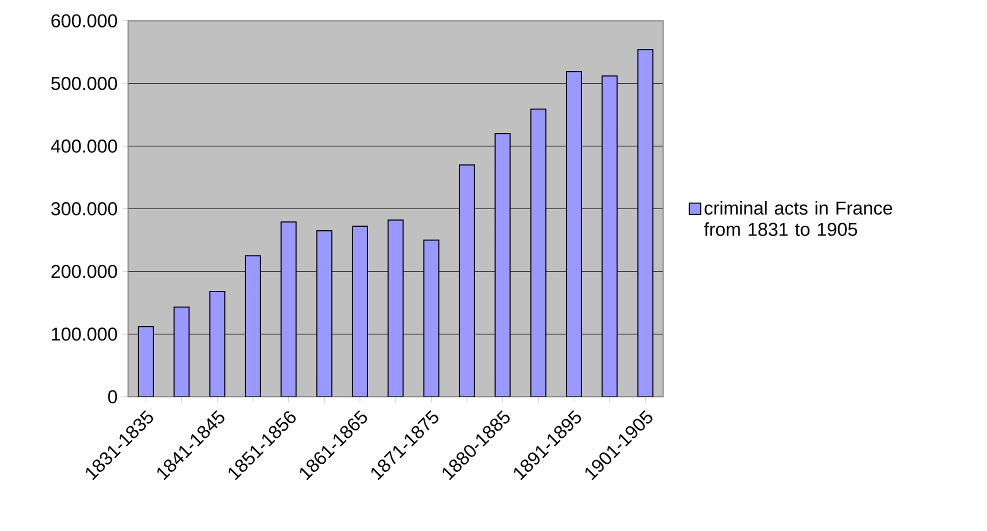 This screenshot has height=531, width=987. What do you see at coordinates (84, 209) in the screenshot?
I see `y-tick-label: 300.000` at bounding box center [84, 209].